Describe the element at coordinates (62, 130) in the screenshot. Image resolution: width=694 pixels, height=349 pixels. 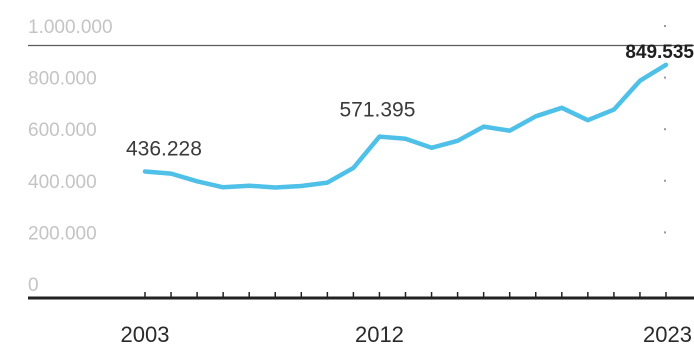
I see `y-tick-label: 600.000` at that location.